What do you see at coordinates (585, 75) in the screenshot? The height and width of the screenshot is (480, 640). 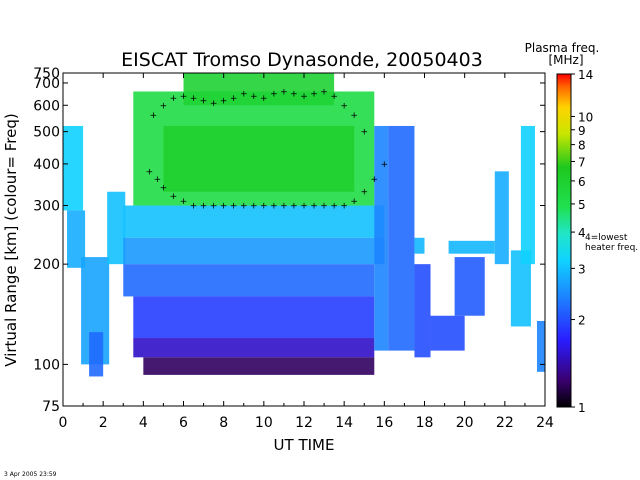 I see `colorbar-tick-label-14: 14` at bounding box center [585, 75].